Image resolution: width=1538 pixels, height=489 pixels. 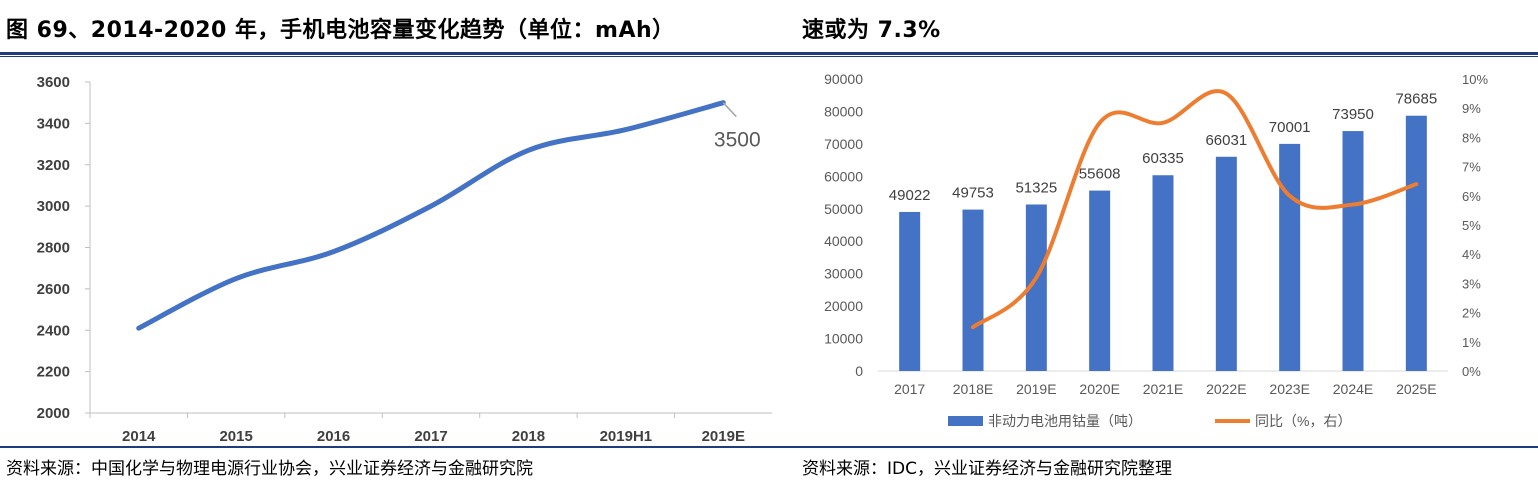 What do you see at coordinates (1353, 114) in the screenshot?
I see `bar-data-label: 73950` at bounding box center [1353, 114].